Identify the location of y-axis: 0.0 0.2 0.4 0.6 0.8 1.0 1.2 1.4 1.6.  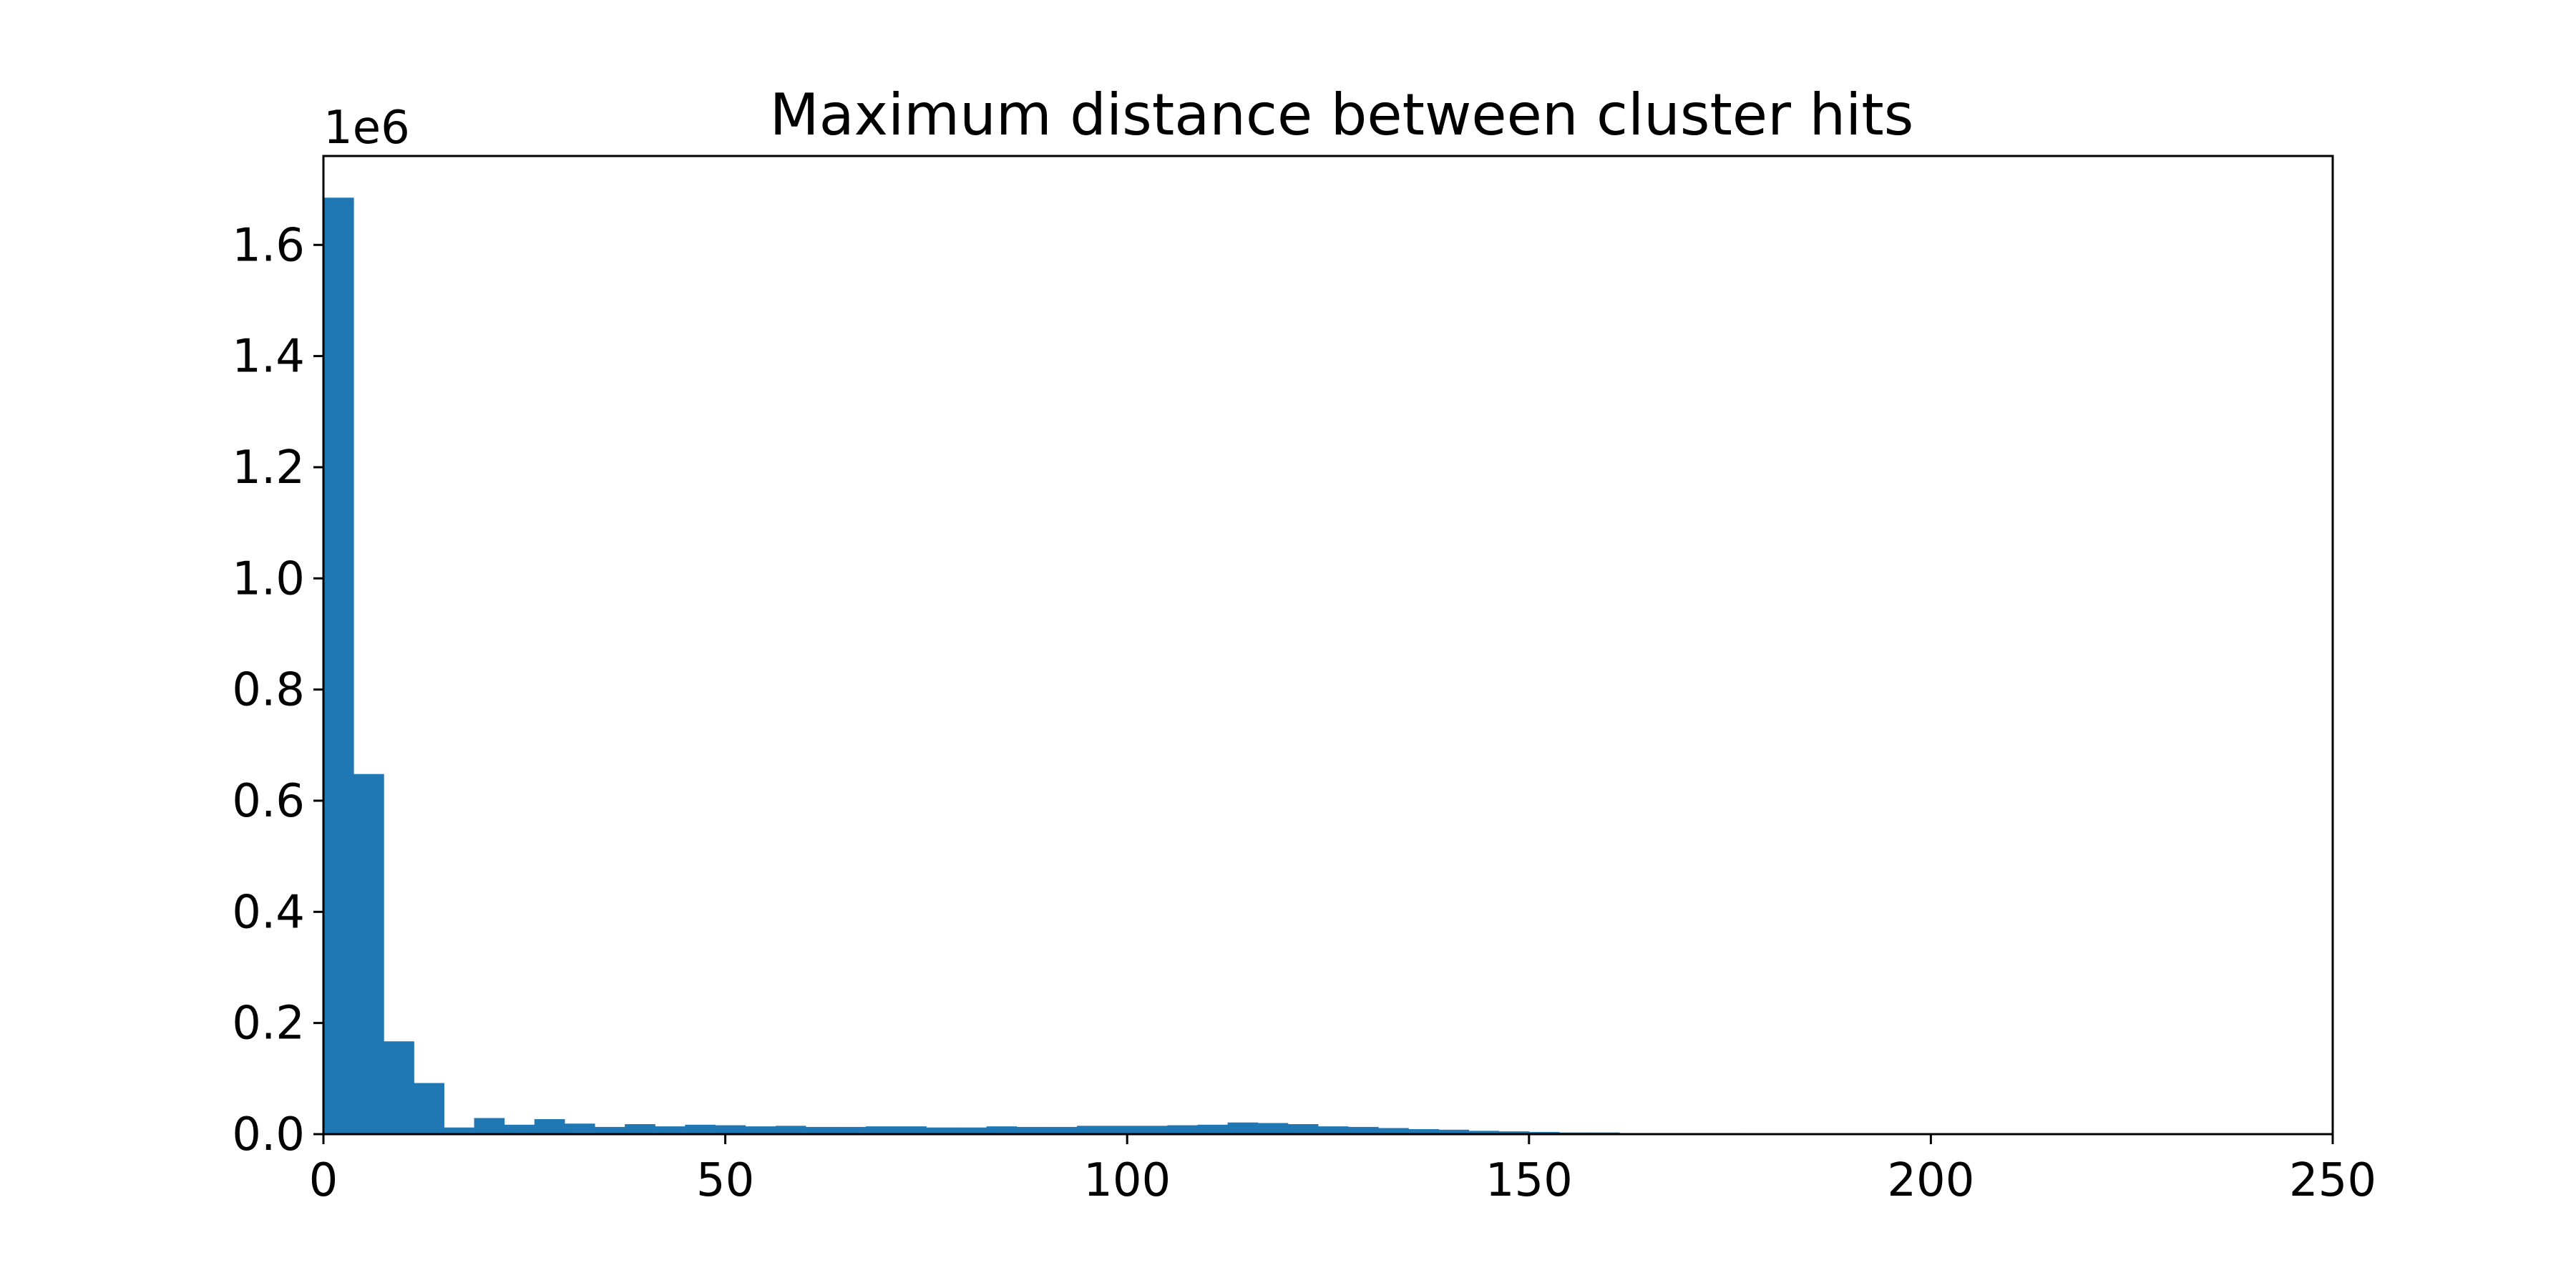
(277, 690).